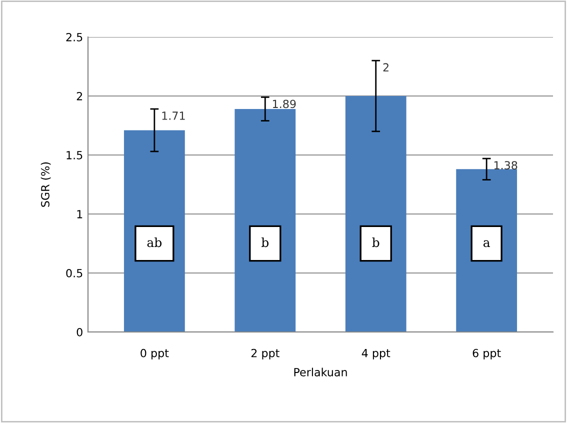  What do you see at coordinates (45, 184) in the screenshot?
I see `y-axis-title: SGR (%)` at bounding box center [45, 184].